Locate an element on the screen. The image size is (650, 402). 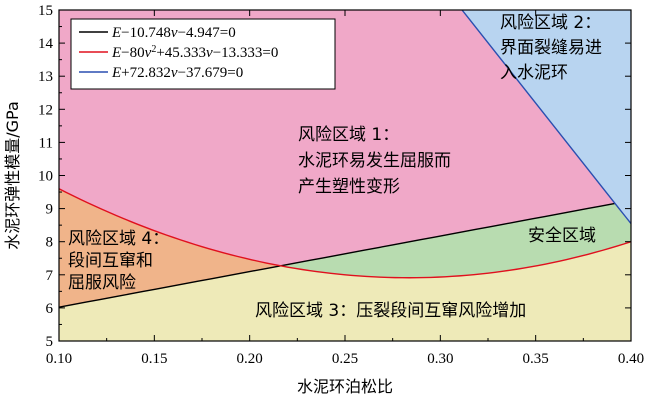
x-tick-label: 0.35 is located at coordinates (536, 359).